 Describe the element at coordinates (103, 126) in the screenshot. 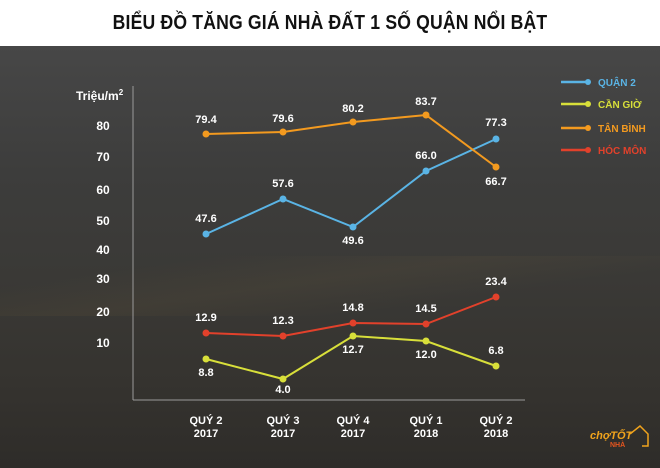

I see `y-tick-label: 80` at that location.